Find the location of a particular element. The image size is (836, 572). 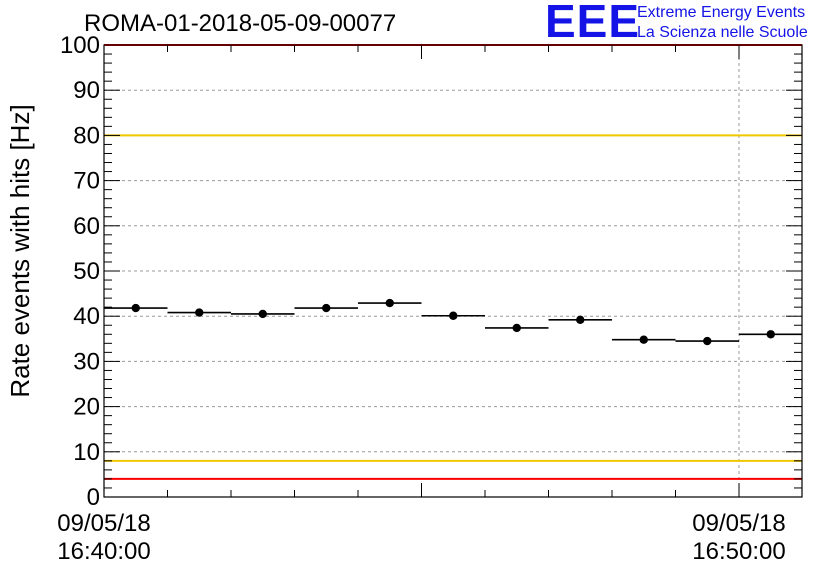

chart-title: ROMA-01-2018-05-09-00077 is located at coordinates (240, 23).